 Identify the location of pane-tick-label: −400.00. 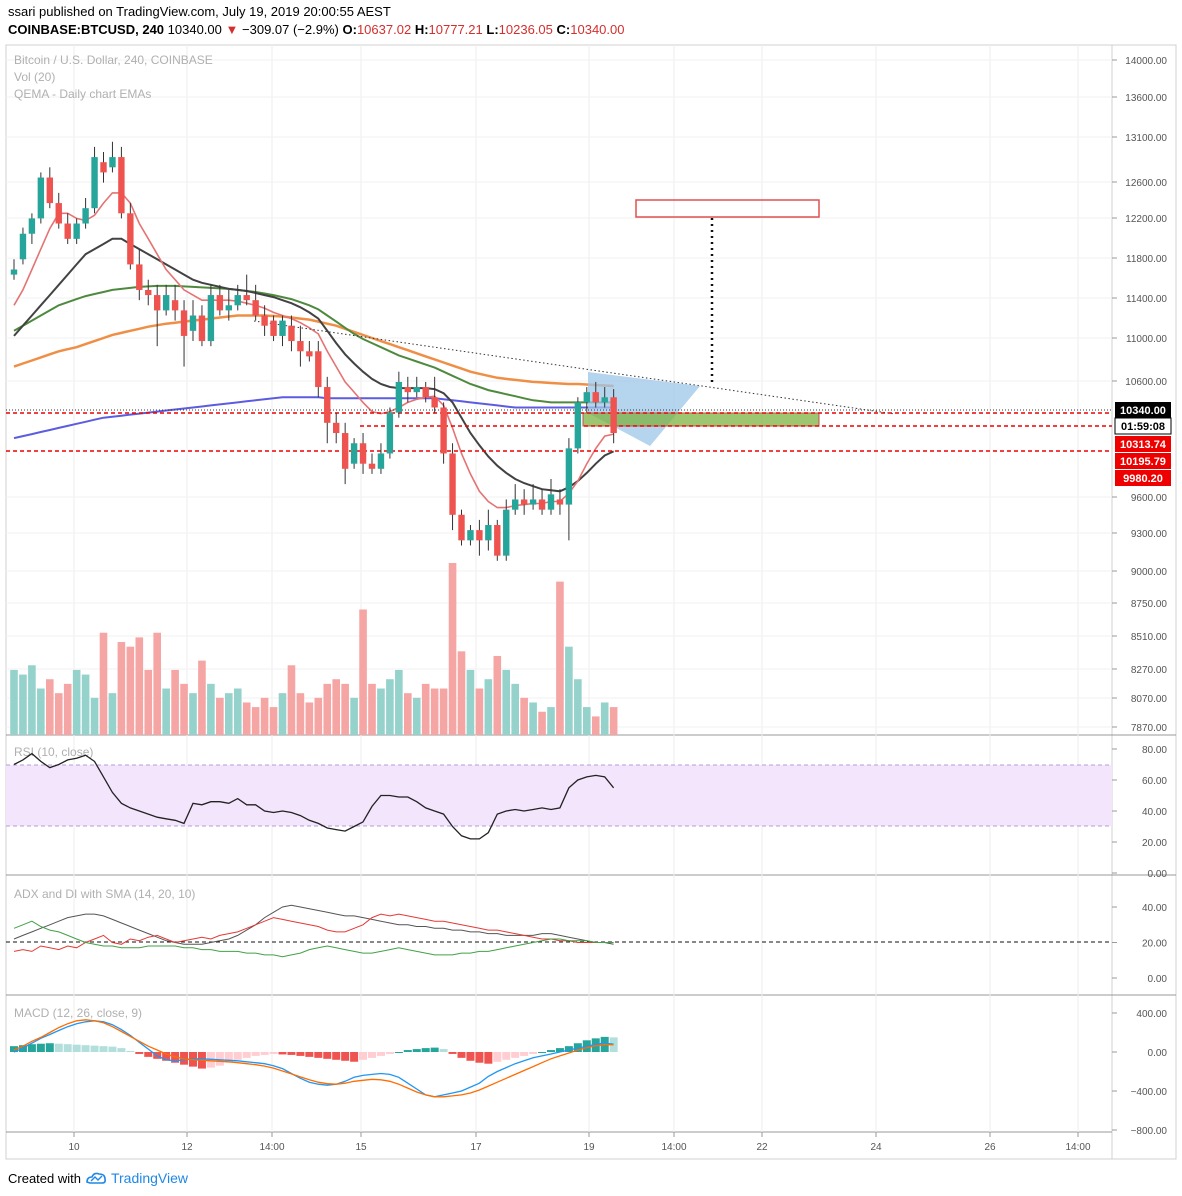
(1149, 1092).